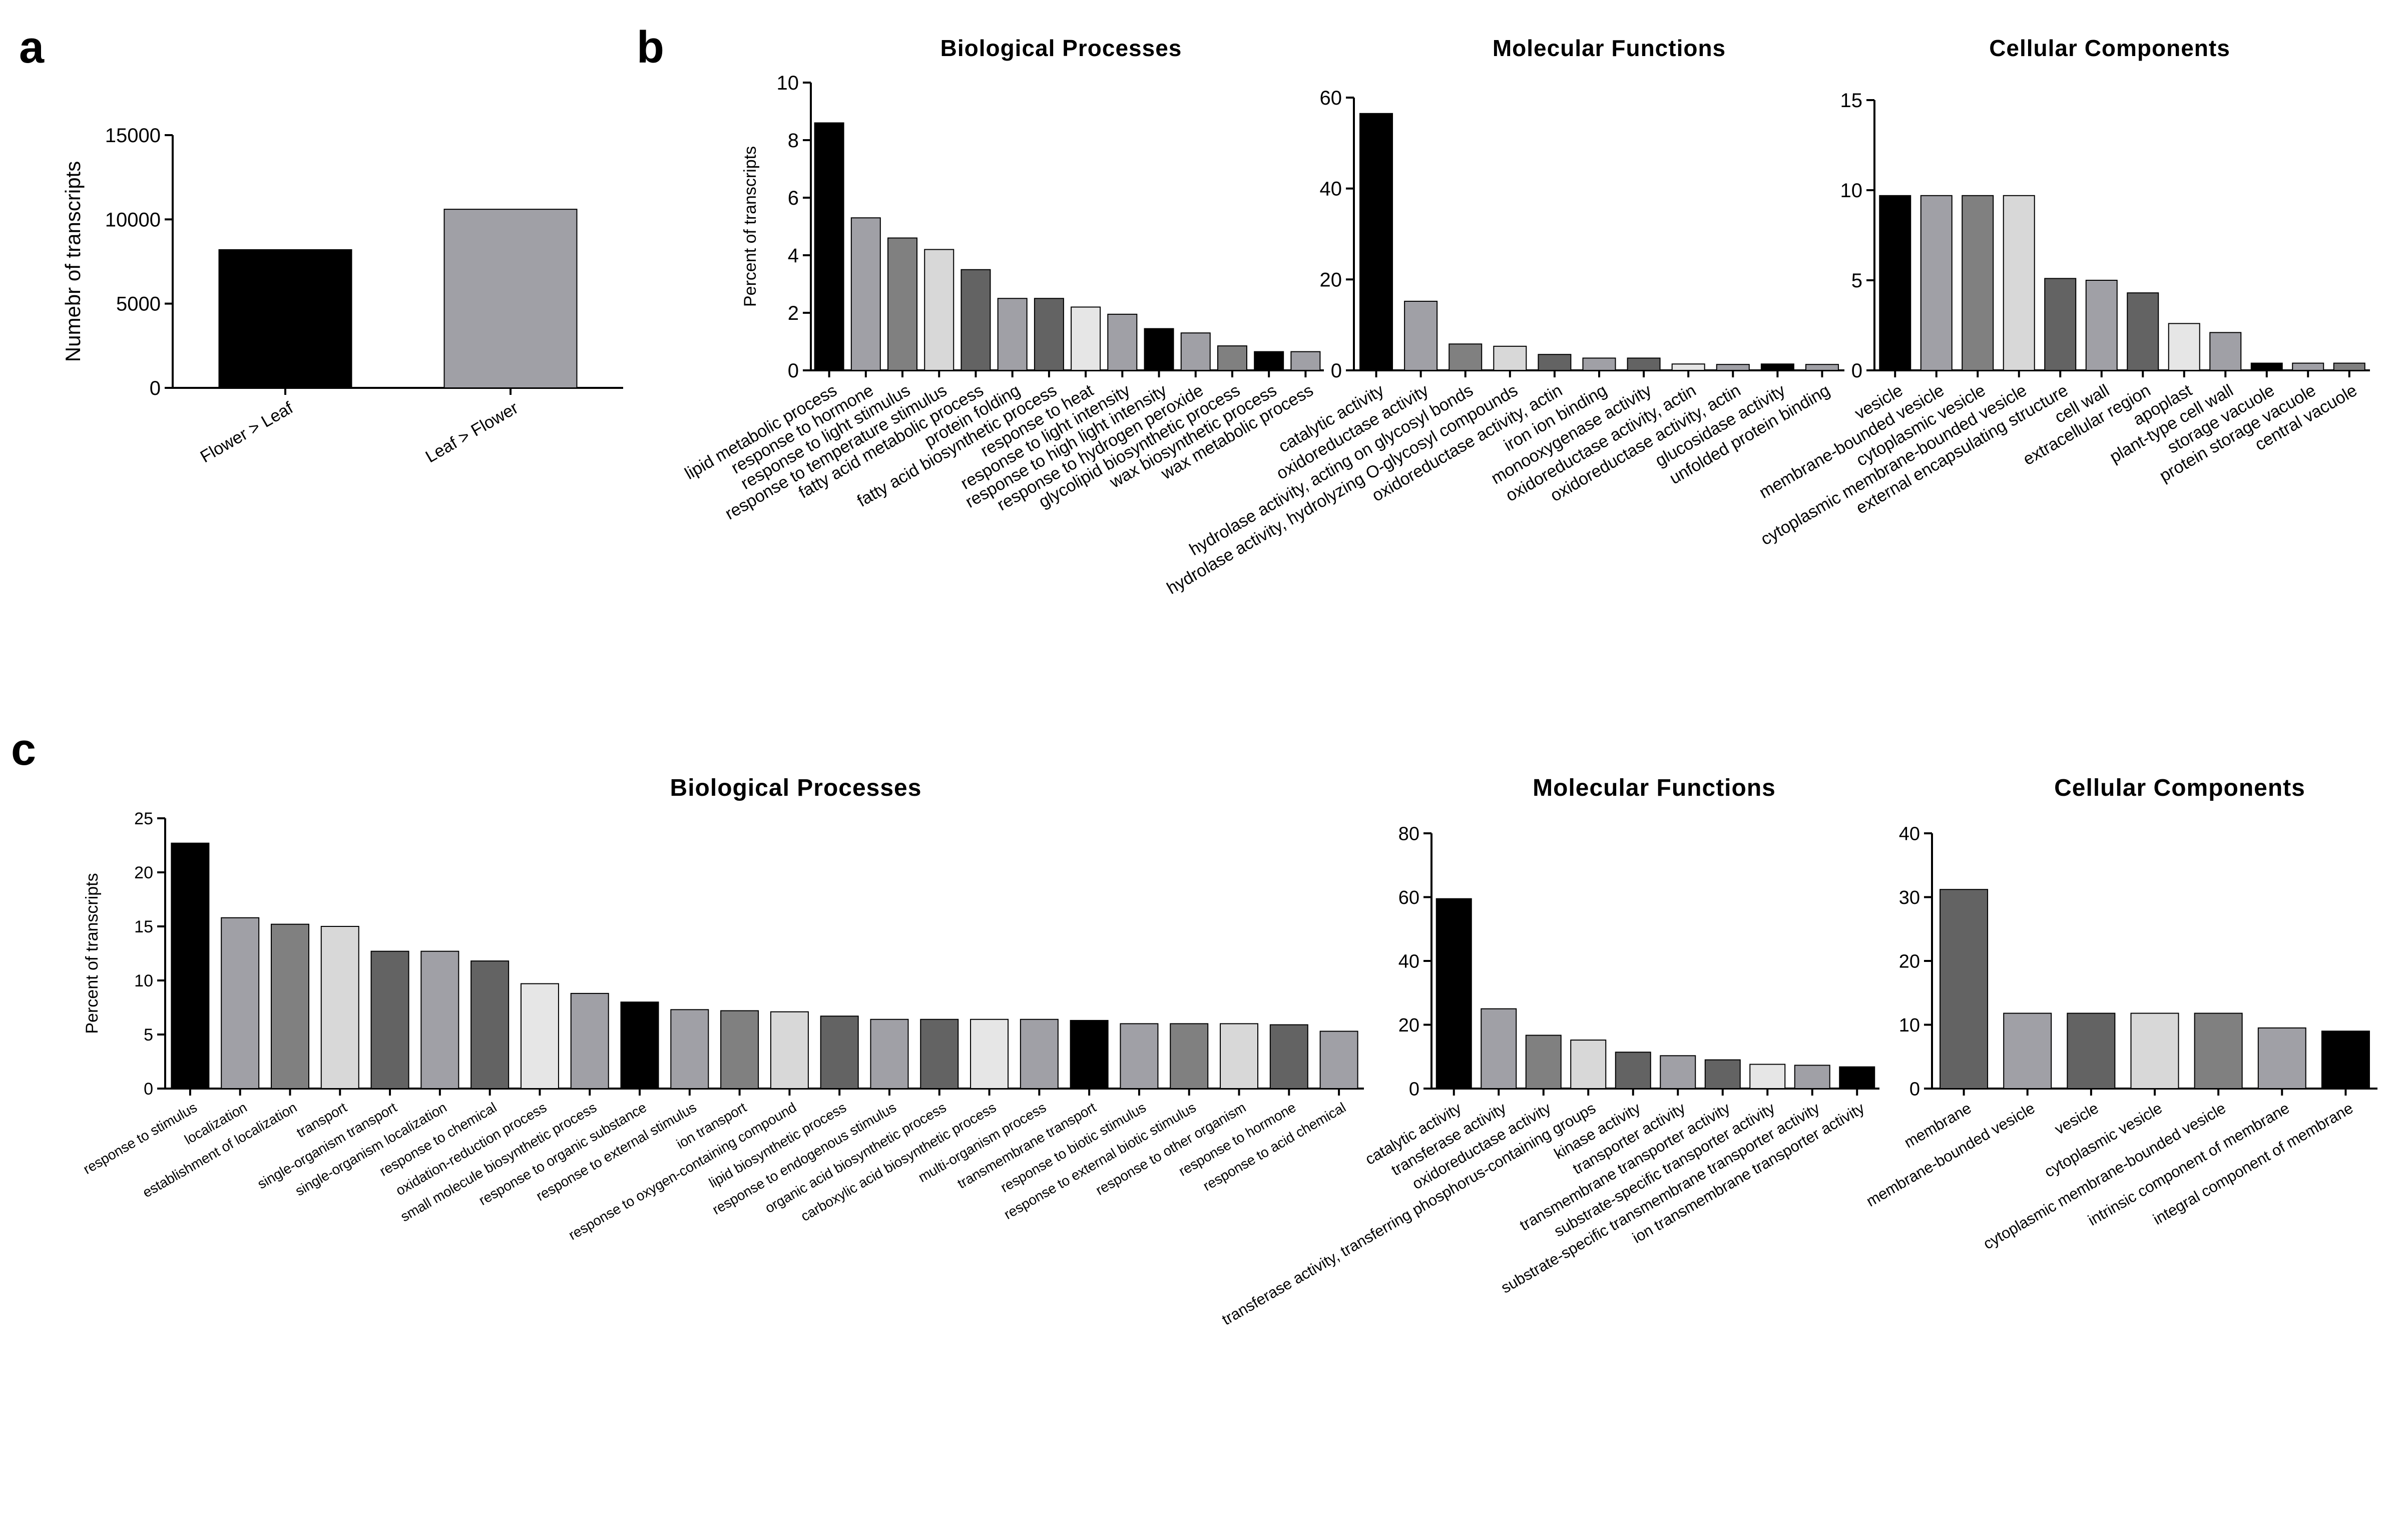 The width and height of the screenshot is (2408, 1540). I want to click on bar-ion-transport, so click(739, 1049).